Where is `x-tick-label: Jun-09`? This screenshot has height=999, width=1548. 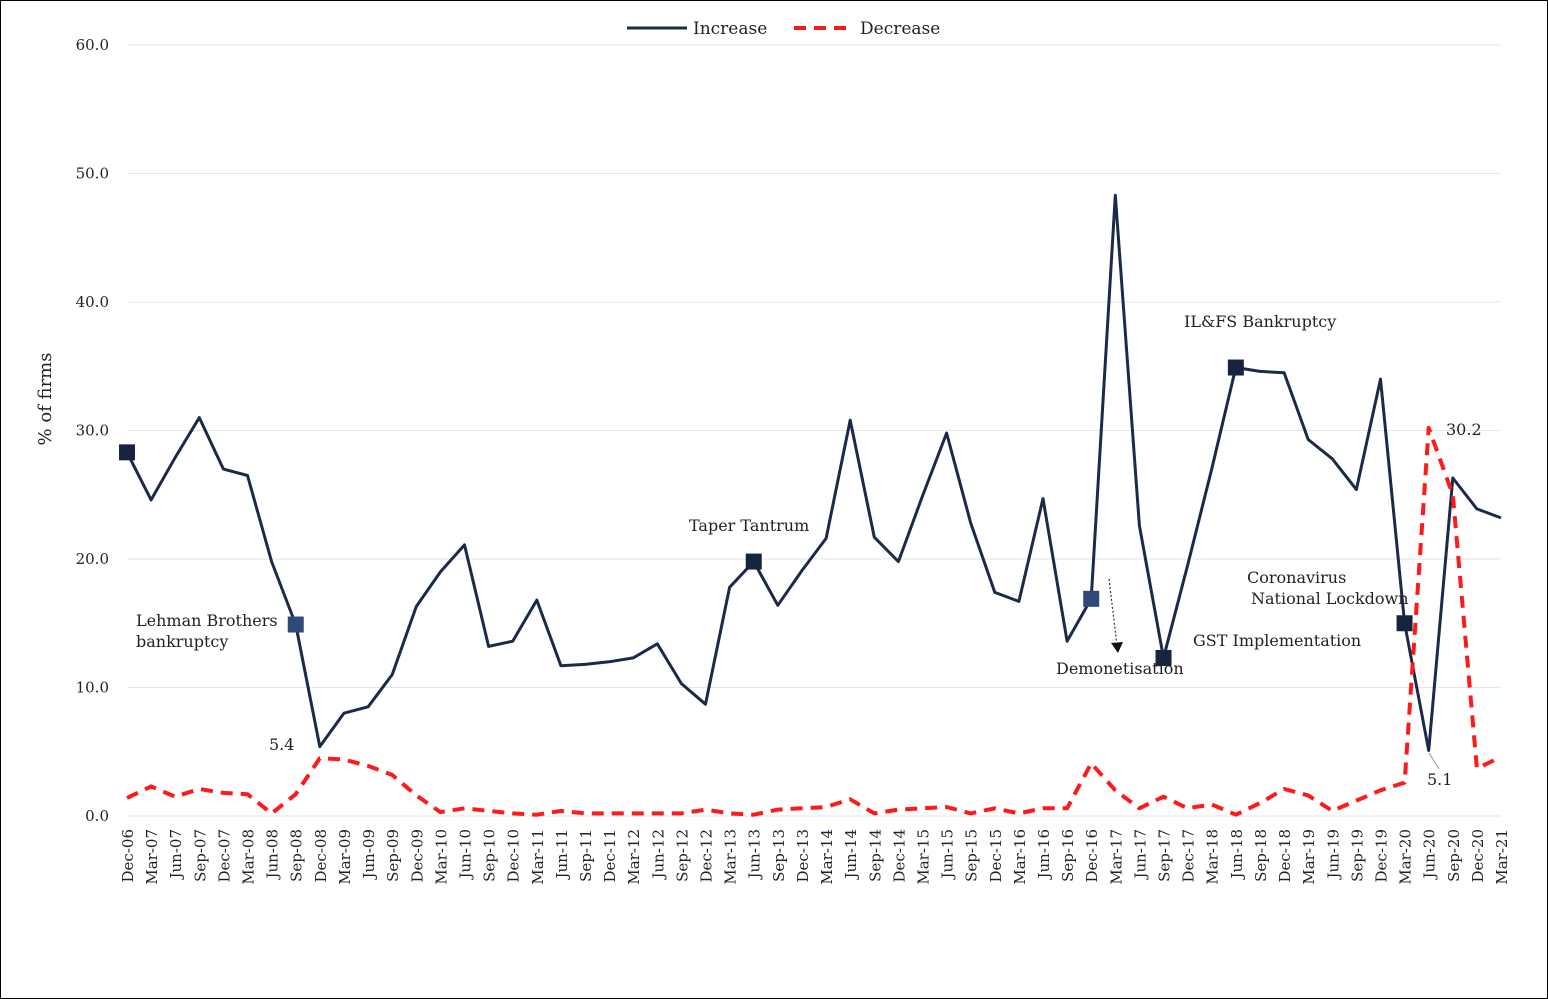
x-tick-label: Jun-09 is located at coordinates (369, 855).